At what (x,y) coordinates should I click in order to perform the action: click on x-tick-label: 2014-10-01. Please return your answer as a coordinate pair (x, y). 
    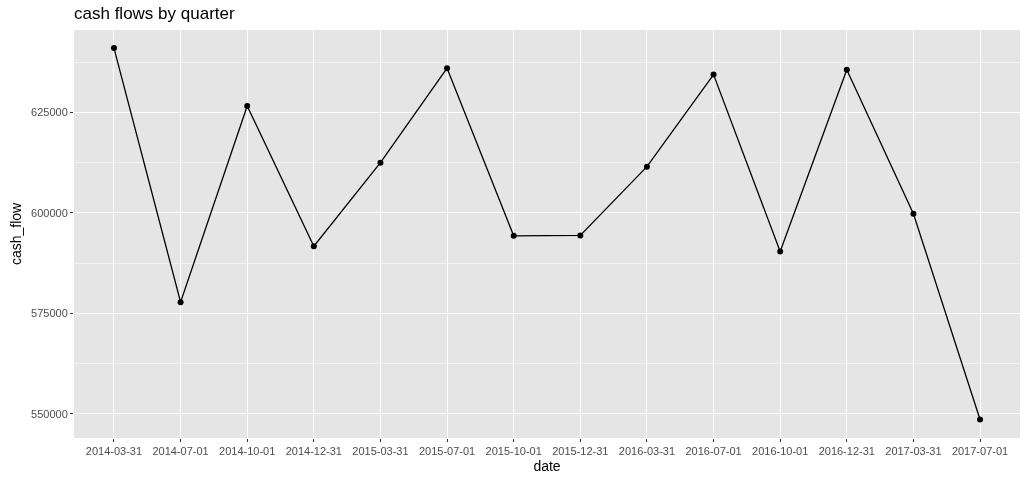
    Looking at the image, I should click on (247, 451).